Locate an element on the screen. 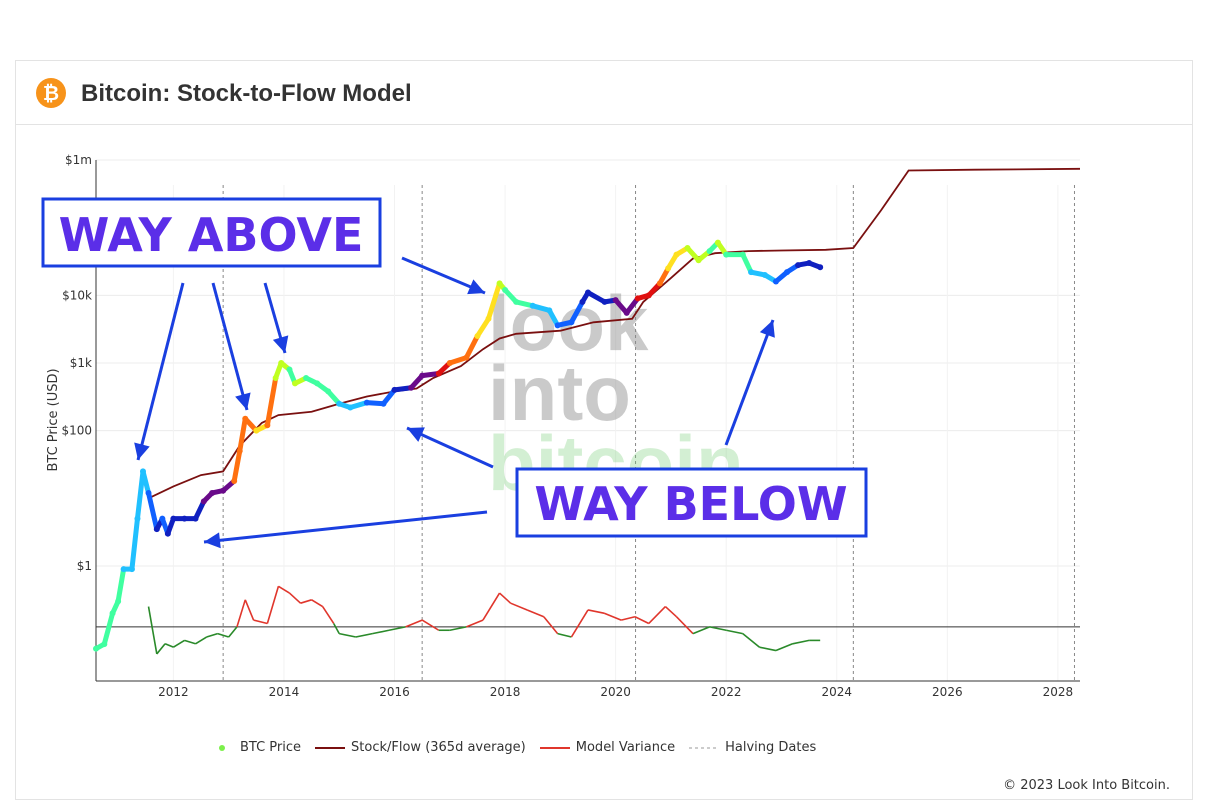 This screenshot has width=1210, height=805. way-below-label: WAY BELOW is located at coordinates (690, 504).